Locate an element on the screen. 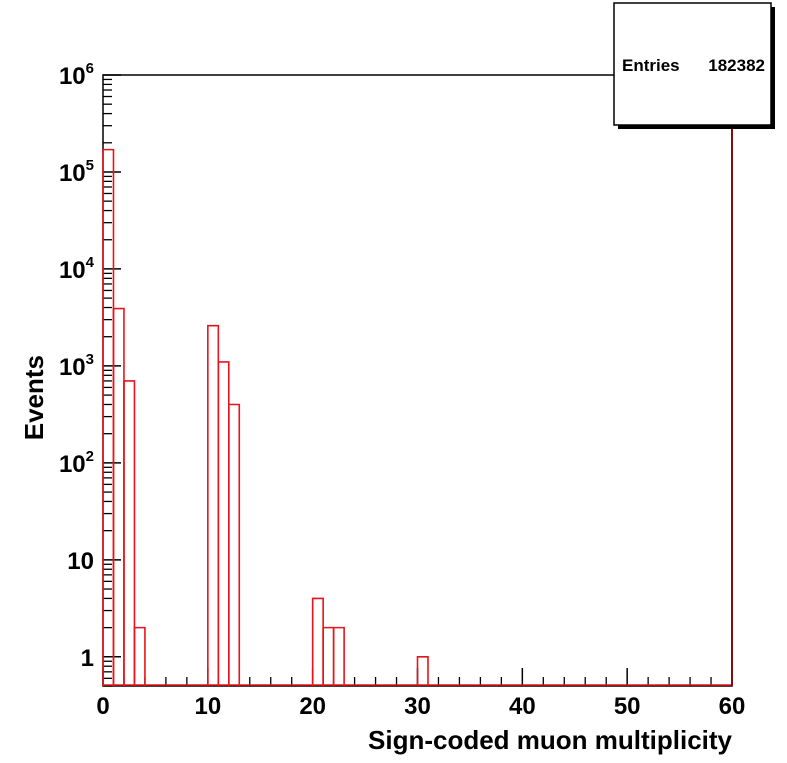  x-tick-label: 50 is located at coordinates (627, 706).